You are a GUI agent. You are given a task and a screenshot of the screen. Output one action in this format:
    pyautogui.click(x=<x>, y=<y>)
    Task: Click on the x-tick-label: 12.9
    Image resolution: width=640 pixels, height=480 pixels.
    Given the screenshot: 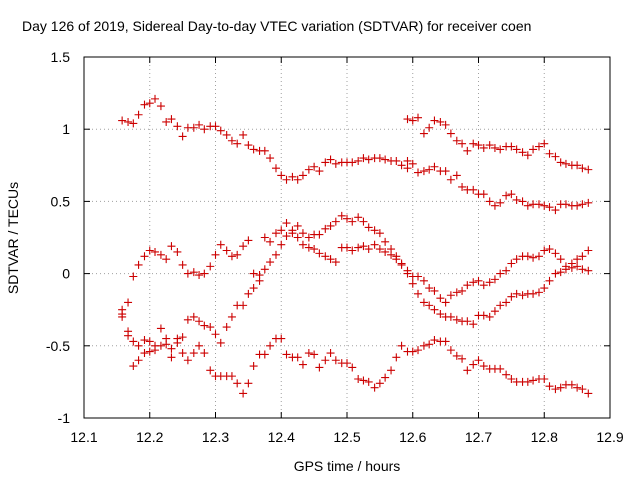 What is the action you would take?
    pyautogui.click(x=609, y=437)
    